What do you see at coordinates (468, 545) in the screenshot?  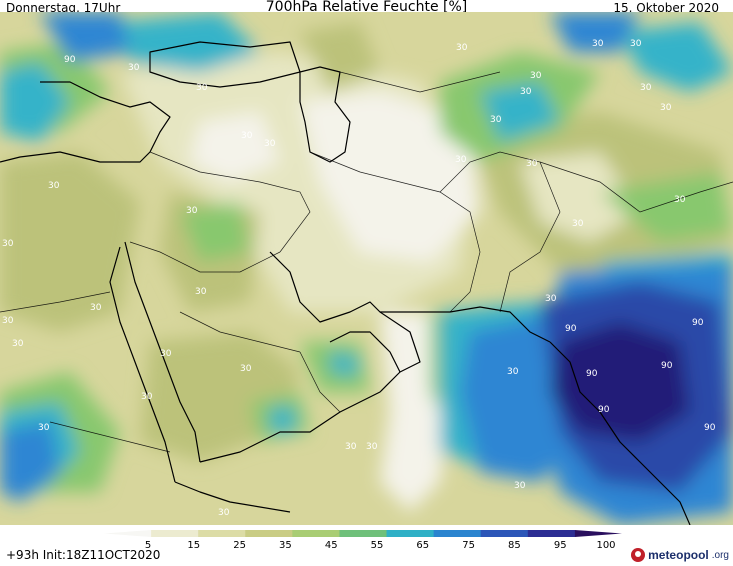 I see `colorbar-tick-label: 75` at bounding box center [468, 545].